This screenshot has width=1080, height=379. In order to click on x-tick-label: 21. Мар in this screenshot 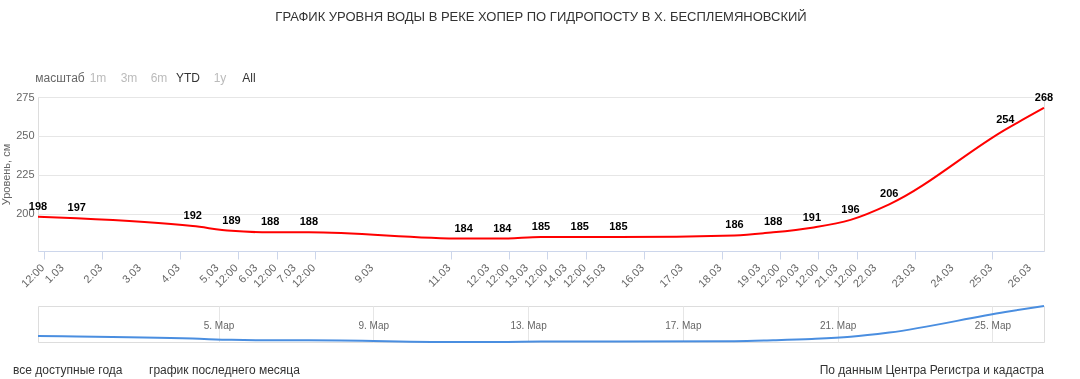, I will do `click(838, 325)`.